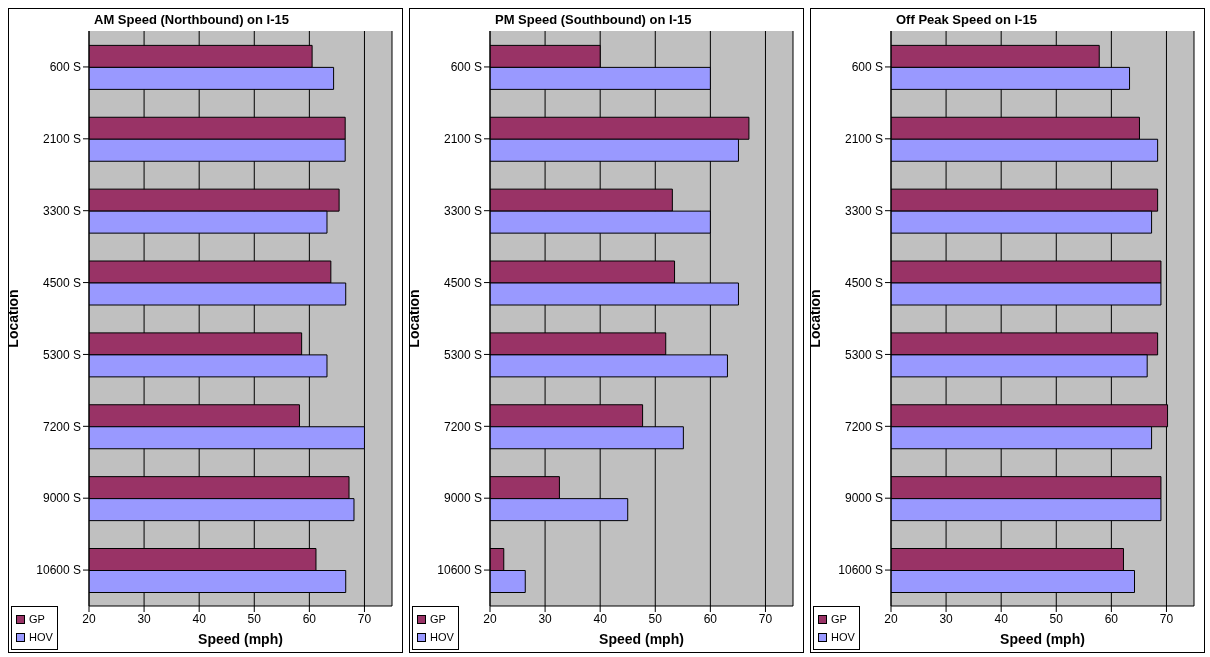 The height and width of the screenshot is (657, 1210). Describe the element at coordinates (192, 19) in the screenshot. I see `chart-title: AM Speed (Northbound) on I-15` at that location.